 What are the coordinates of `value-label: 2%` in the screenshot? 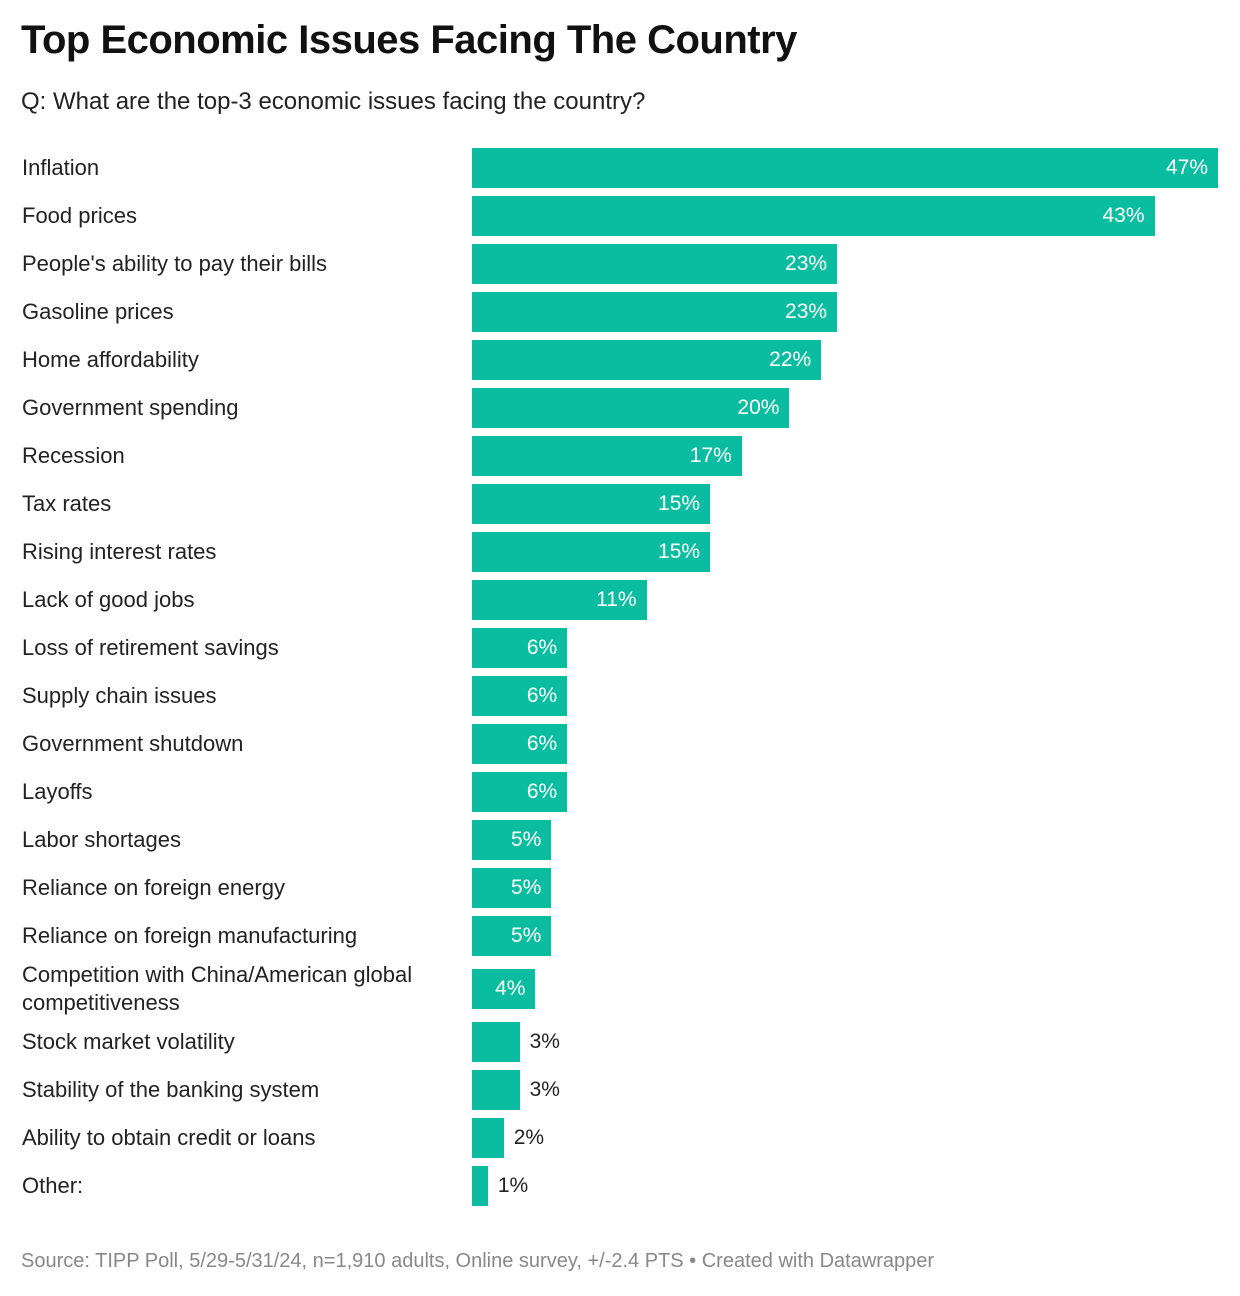 It's located at (529, 1137).